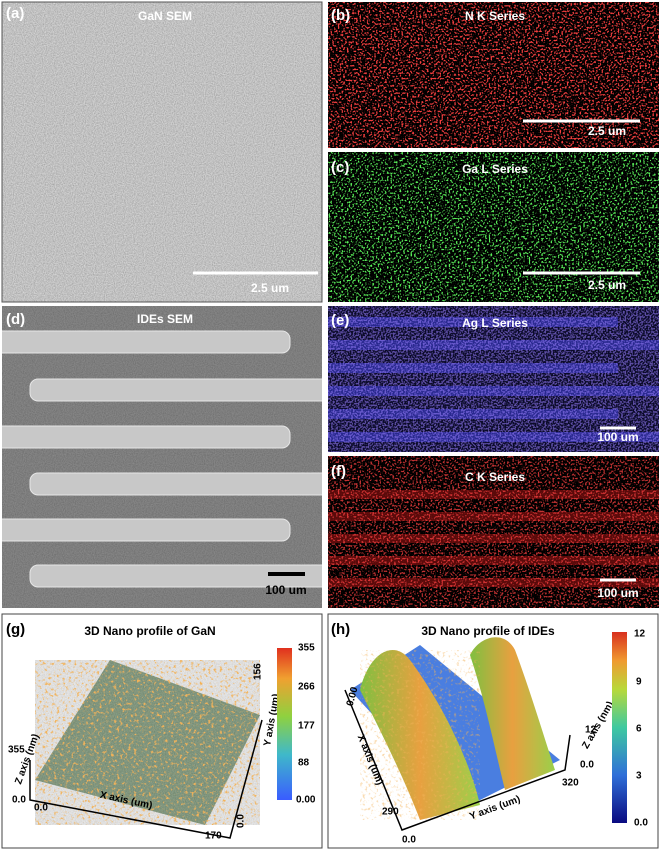 Image resolution: width=659 pixels, height=850 pixels. I want to click on colorbar-tick: 0.0, so click(641, 823).